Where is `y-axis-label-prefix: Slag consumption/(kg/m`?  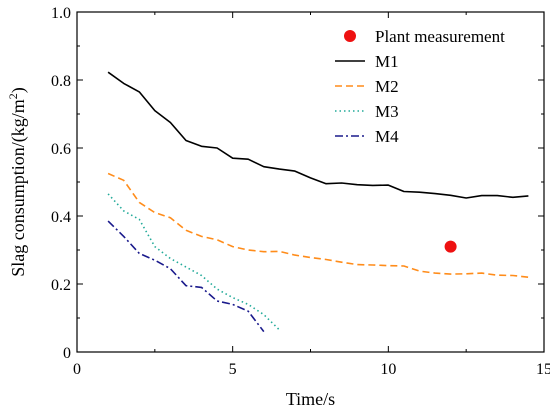
y-axis-label-prefix: Slag consumption/(kg/m is located at coordinates (18, 188).